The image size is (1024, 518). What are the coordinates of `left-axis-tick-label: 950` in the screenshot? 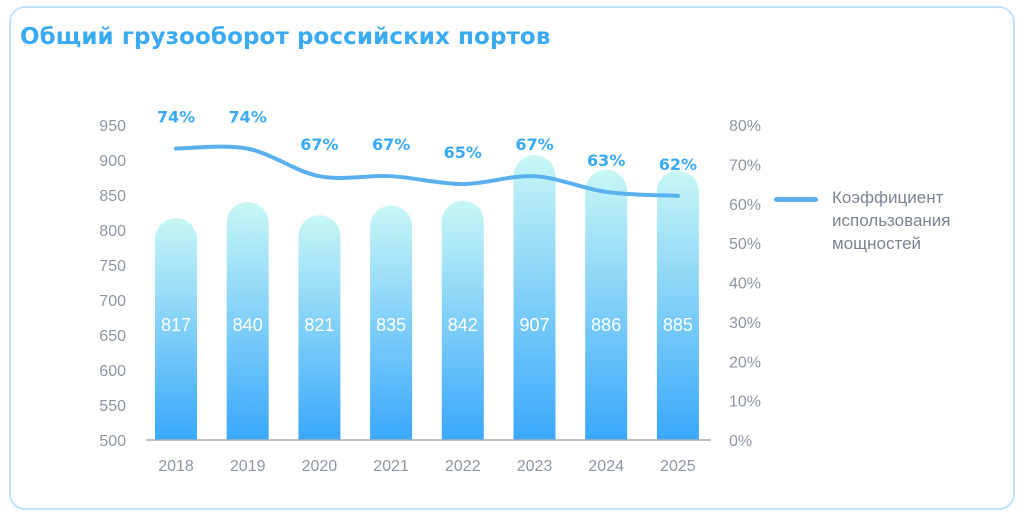 It's located at (112, 126).